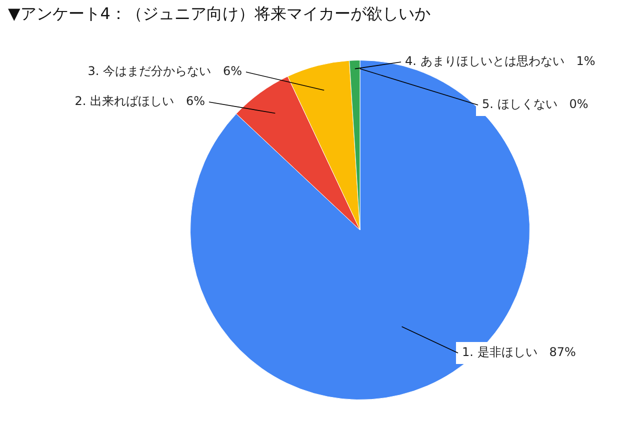  What do you see at coordinates (140, 101) in the screenshot?
I see `slice-label: 2. 出来ればほしい 6%` at bounding box center [140, 101].